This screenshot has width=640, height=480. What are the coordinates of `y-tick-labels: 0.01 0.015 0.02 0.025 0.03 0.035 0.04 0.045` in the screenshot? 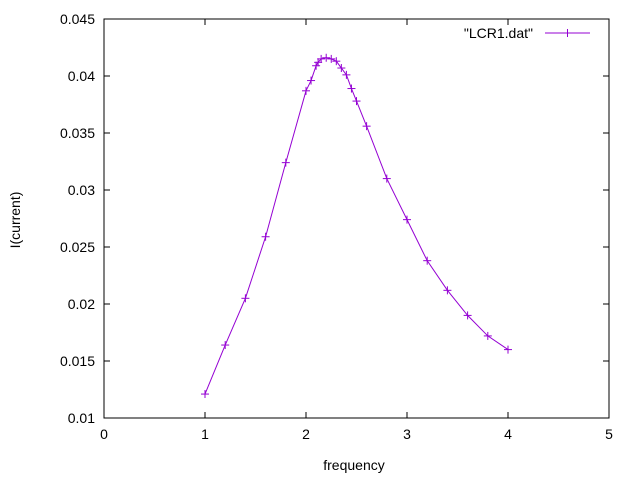 It's located at (77, 218).